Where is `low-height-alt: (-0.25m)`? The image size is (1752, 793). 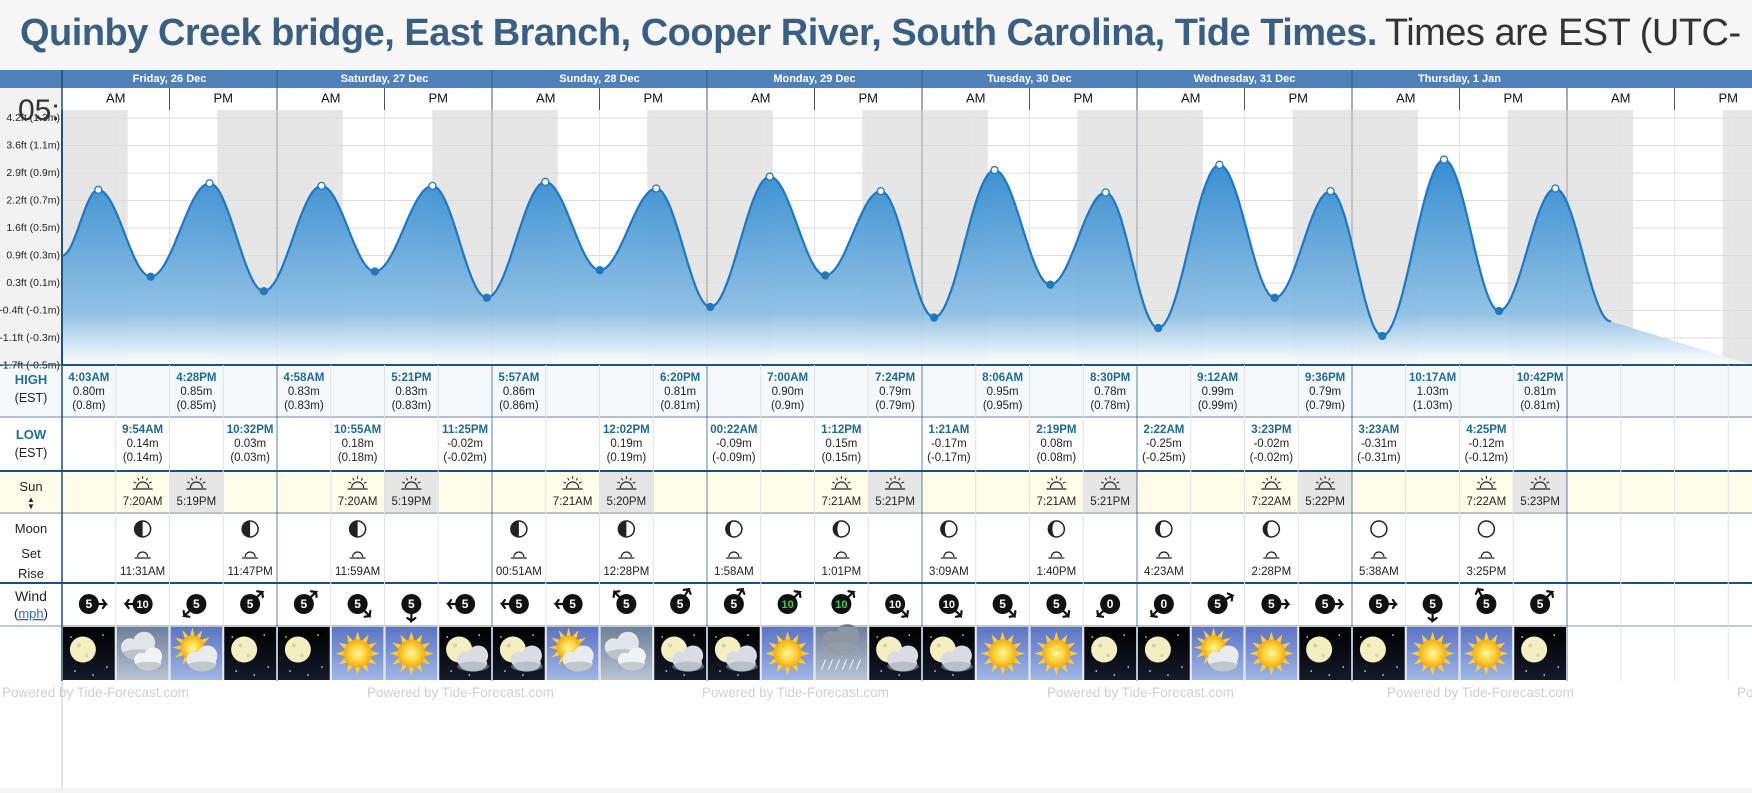
low-height-alt: (-0.25m) is located at coordinates (1164, 458).